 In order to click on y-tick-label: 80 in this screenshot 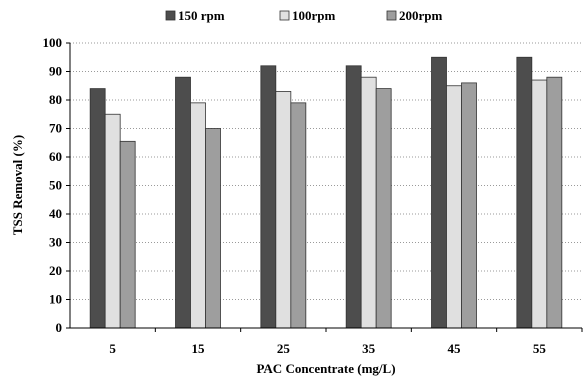, I will do `click(55, 99)`.